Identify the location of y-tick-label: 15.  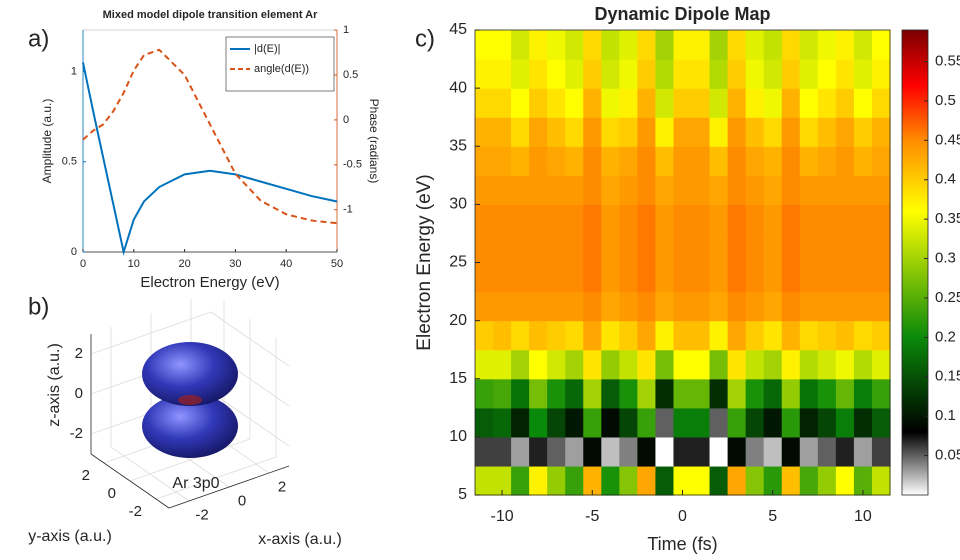
(458, 378).